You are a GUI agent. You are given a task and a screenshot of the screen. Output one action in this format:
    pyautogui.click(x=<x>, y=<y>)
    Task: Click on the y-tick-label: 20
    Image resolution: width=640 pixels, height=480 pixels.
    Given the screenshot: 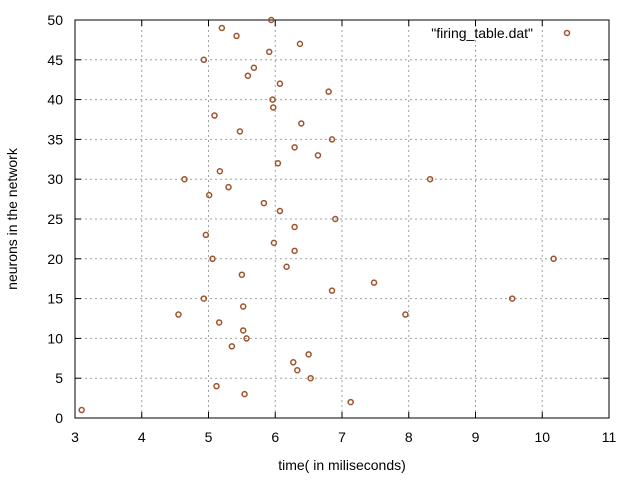 What is the action you would take?
    pyautogui.click(x=55, y=259)
    